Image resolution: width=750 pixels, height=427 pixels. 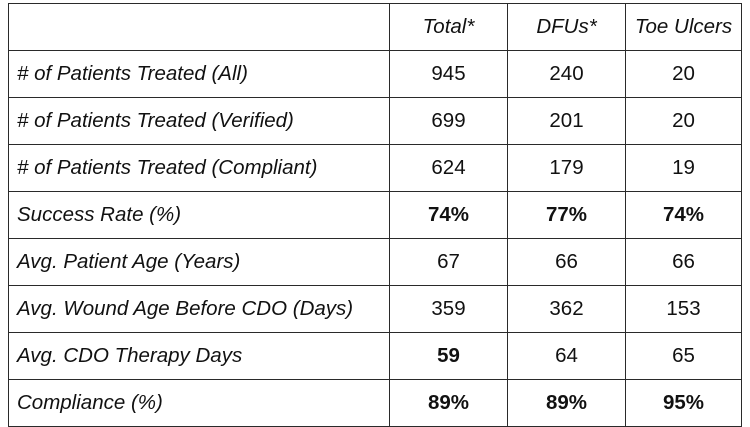 I want to click on row-label: # of Patients Treated (Compliant), so click(x=199, y=168).